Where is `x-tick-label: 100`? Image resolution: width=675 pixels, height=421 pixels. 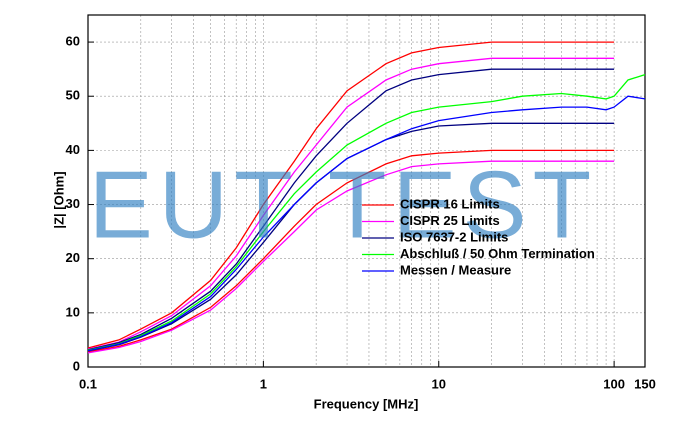
x-tick-label: 100 is located at coordinates (614, 383).